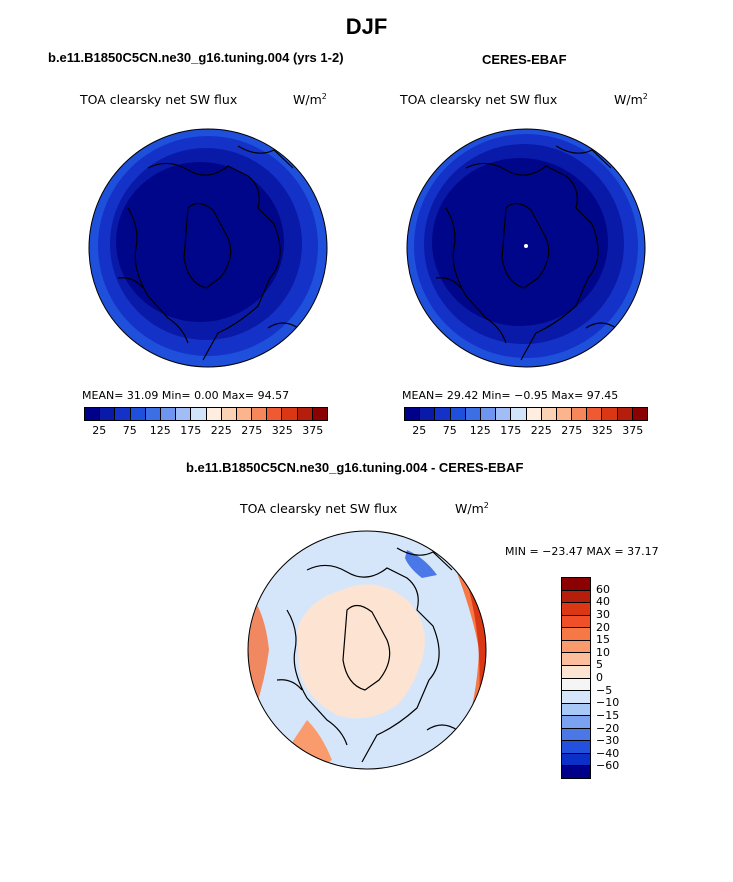  What do you see at coordinates (608, 715) in the screenshot?
I see `diff-colorbar-label: −15` at bounding box center [608, 715].